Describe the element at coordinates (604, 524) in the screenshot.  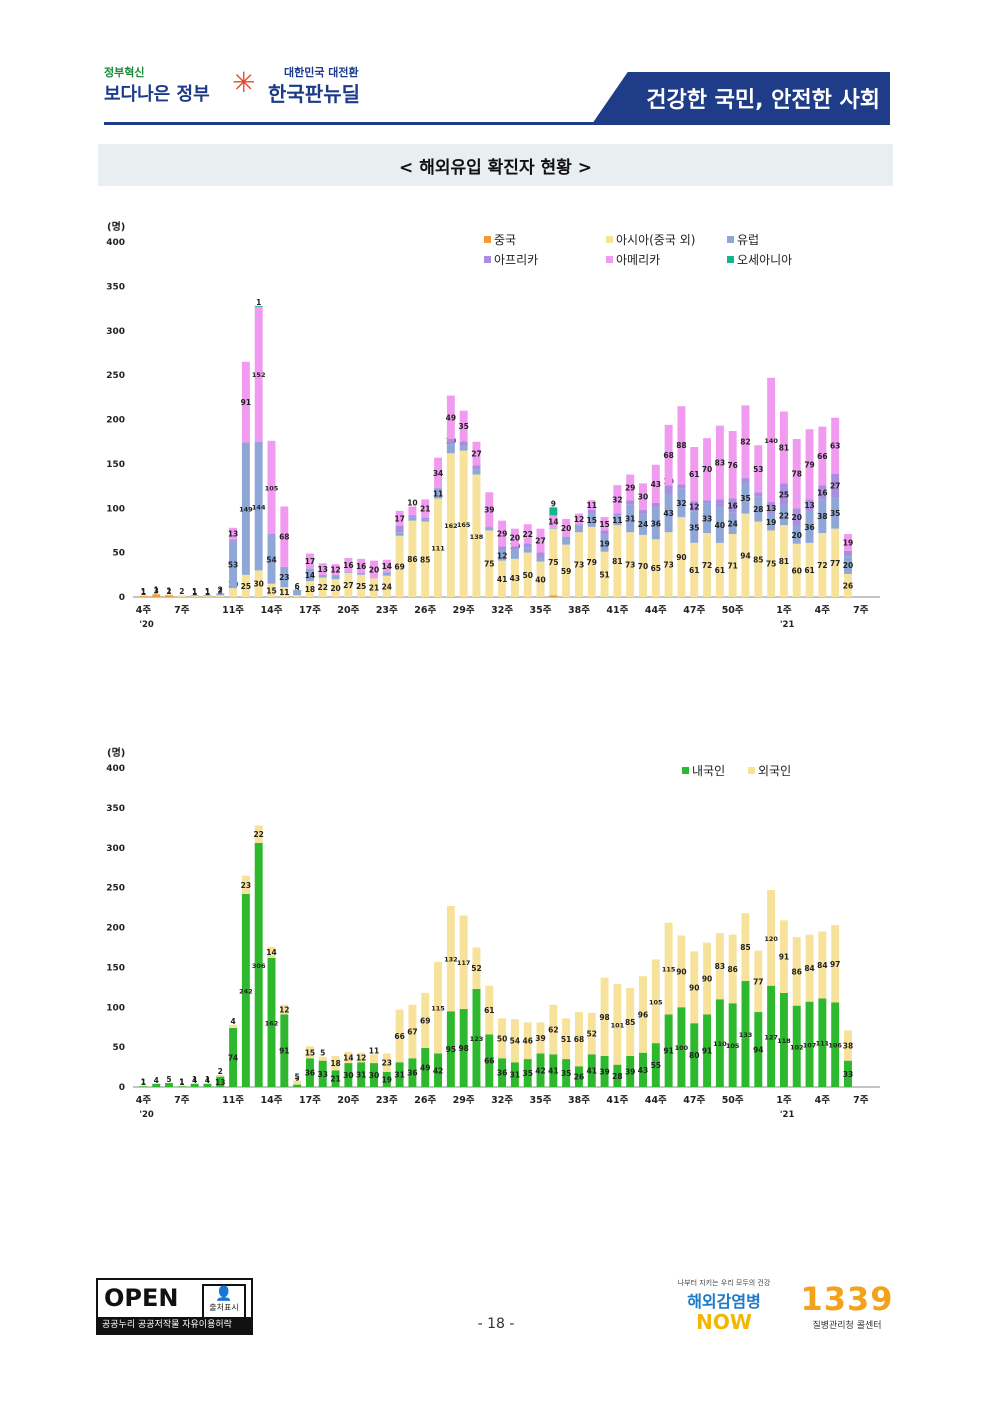
I see `data-label: 15` at that location.